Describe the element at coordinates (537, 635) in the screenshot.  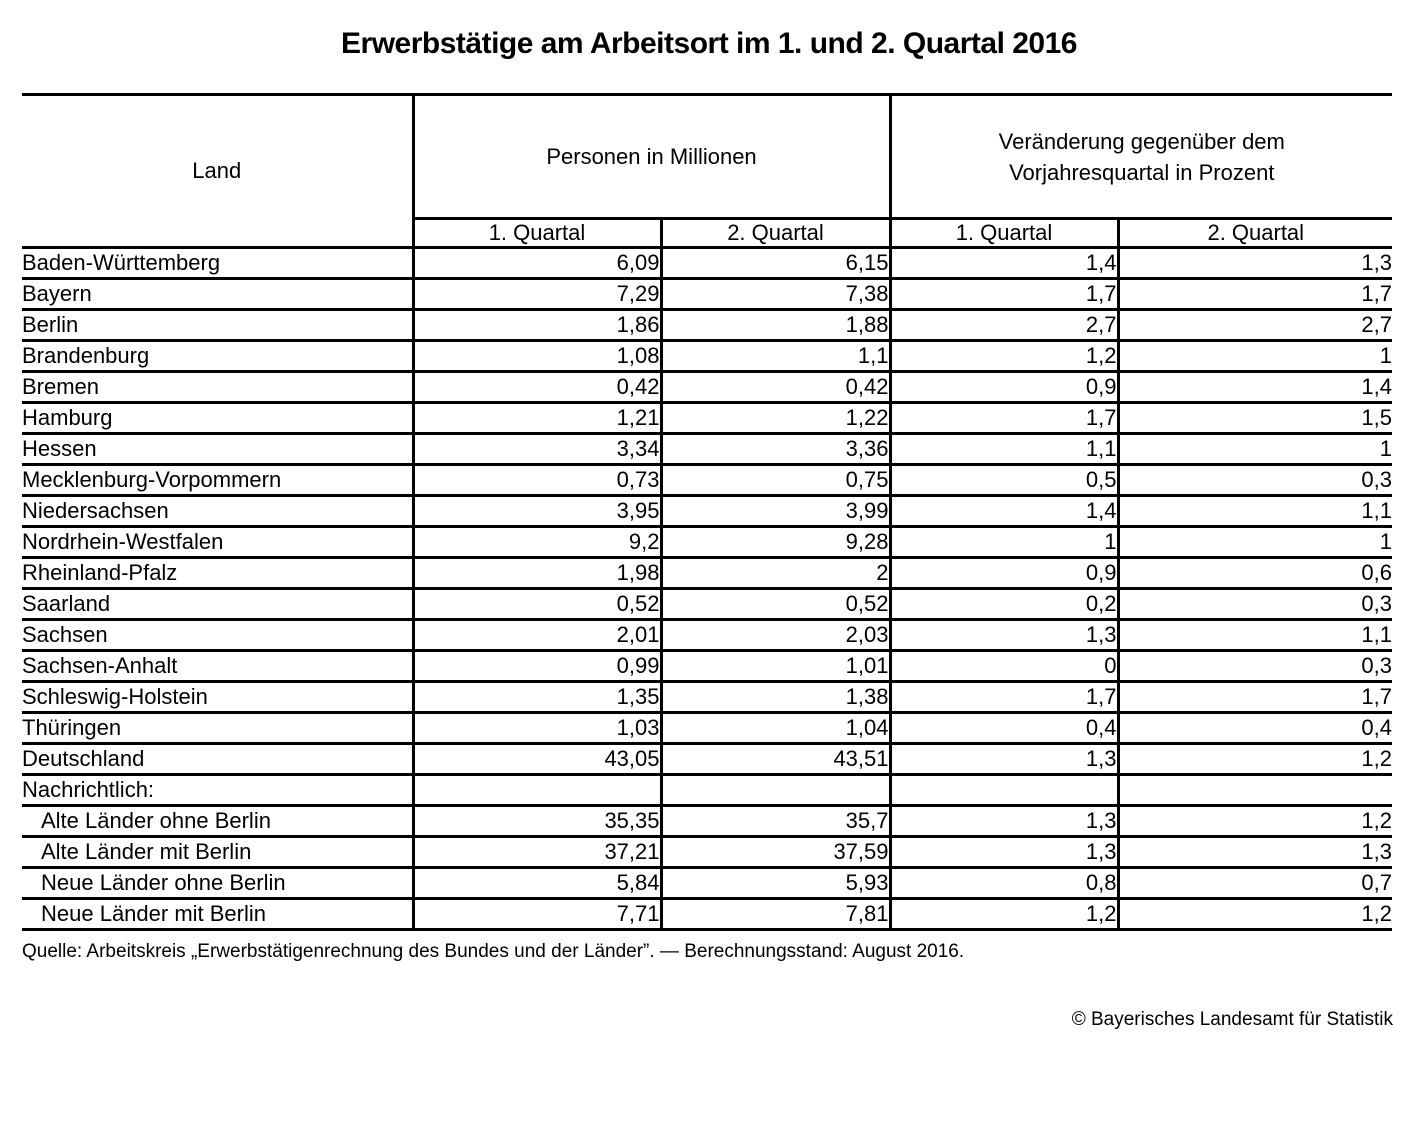
I see `value-cell: 2,01` at that location.